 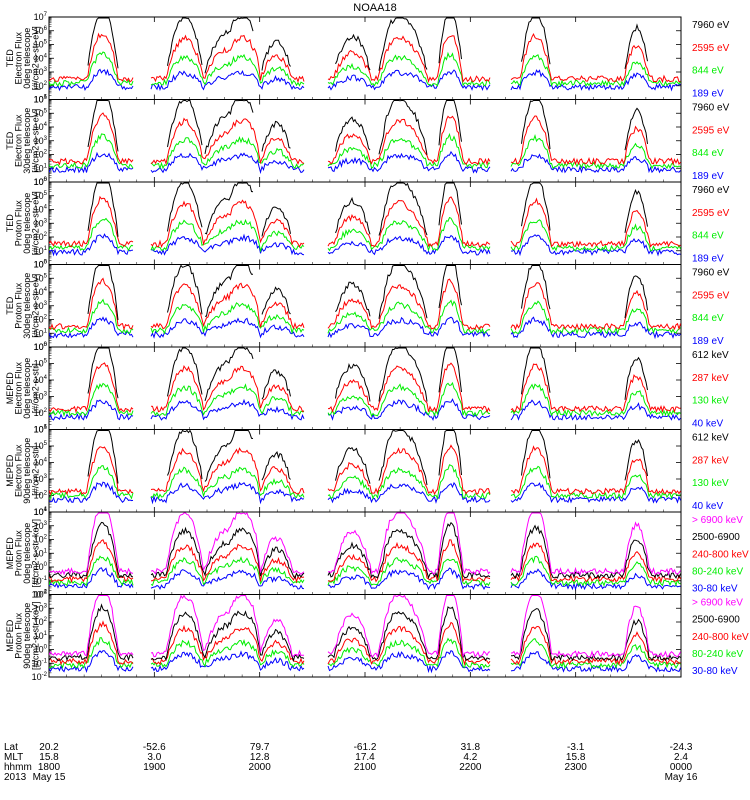 I want to click on footer-row-label: 2013, so click(x=15, y=777).